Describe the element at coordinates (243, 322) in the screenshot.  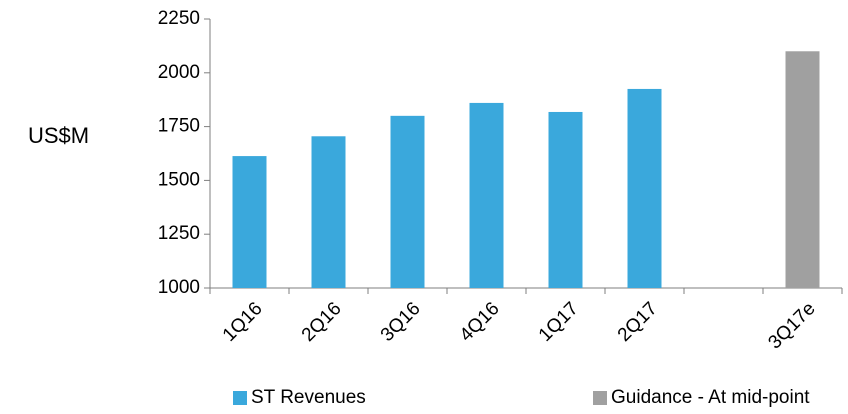
I see `x-tick-label: 1Q16` at that location.